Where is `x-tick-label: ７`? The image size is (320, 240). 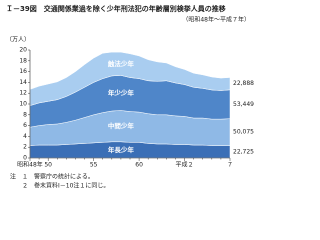
x-tick-label: ７ is located at coordinates (230, 165).